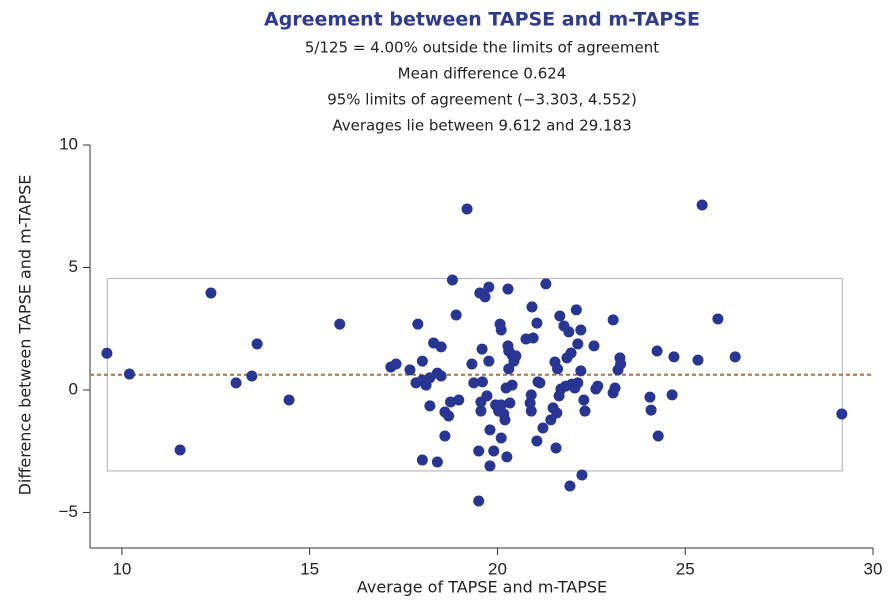  I want to click on x-tick-label: 25, so click(685, 568).